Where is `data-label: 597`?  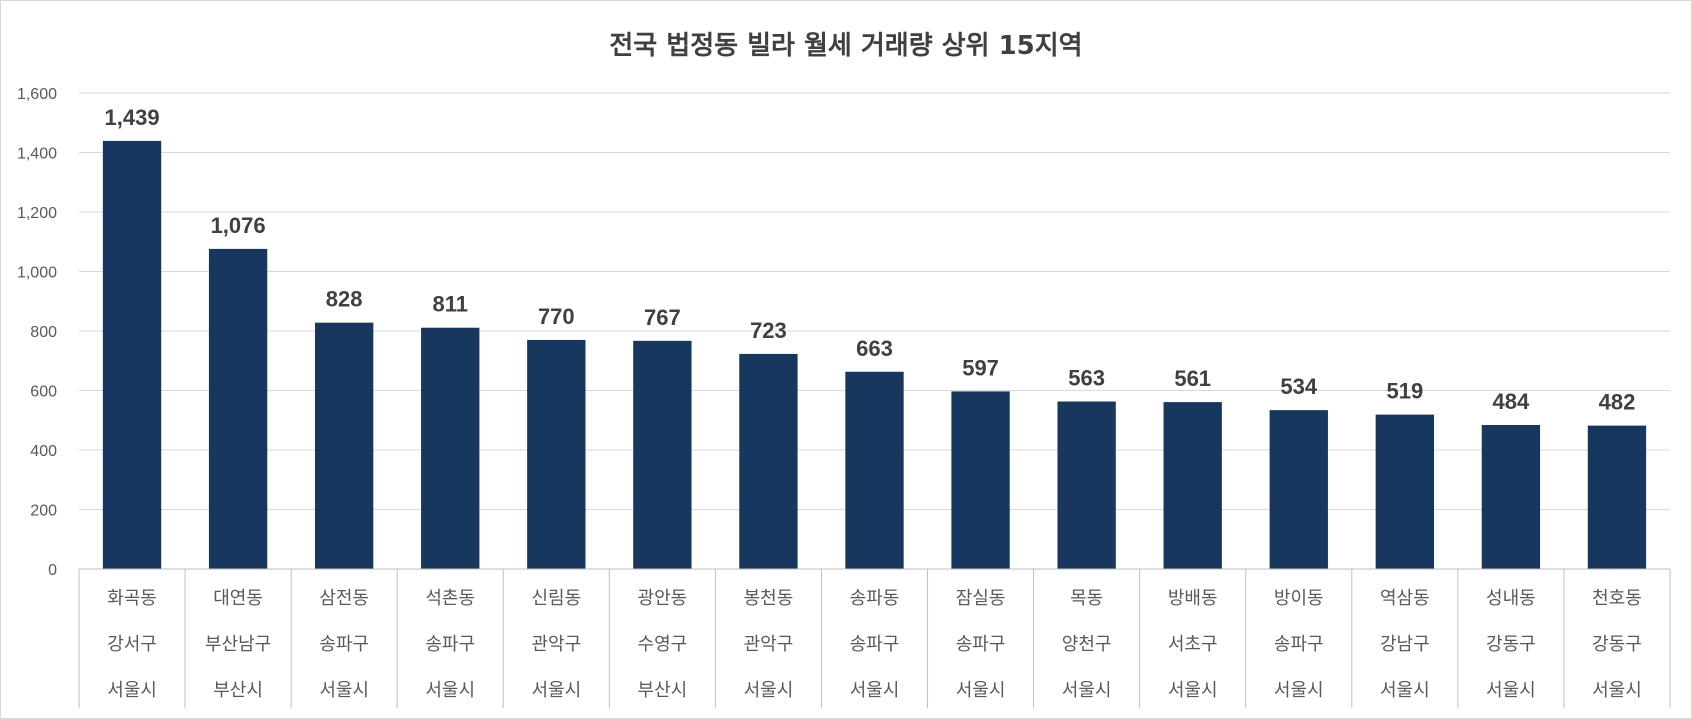
data-label: 597 is located at coordinates (980, 367).